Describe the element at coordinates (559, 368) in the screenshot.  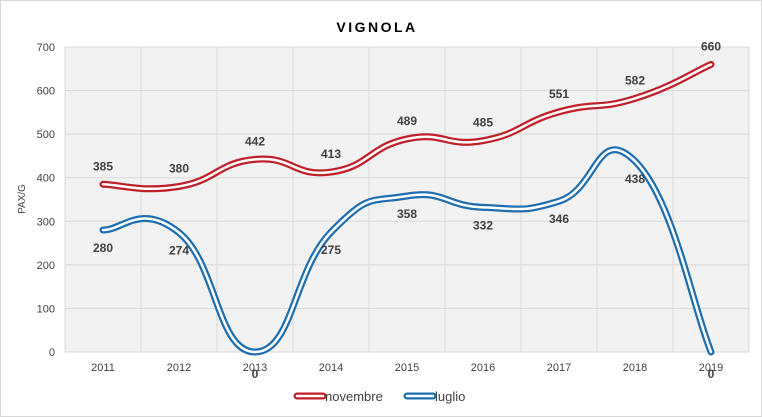
I see `x-tick-label: 2017` at that location.